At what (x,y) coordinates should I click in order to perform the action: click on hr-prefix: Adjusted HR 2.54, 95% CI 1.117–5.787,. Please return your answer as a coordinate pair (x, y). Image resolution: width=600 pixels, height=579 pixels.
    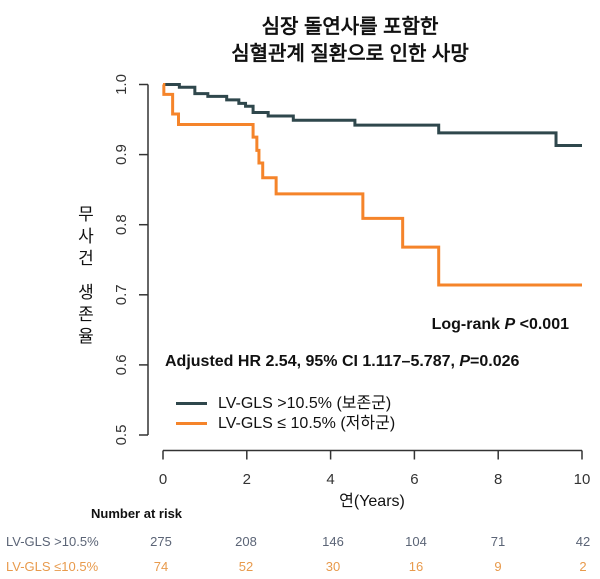
    Looking at the image, I should click on (312, 361).